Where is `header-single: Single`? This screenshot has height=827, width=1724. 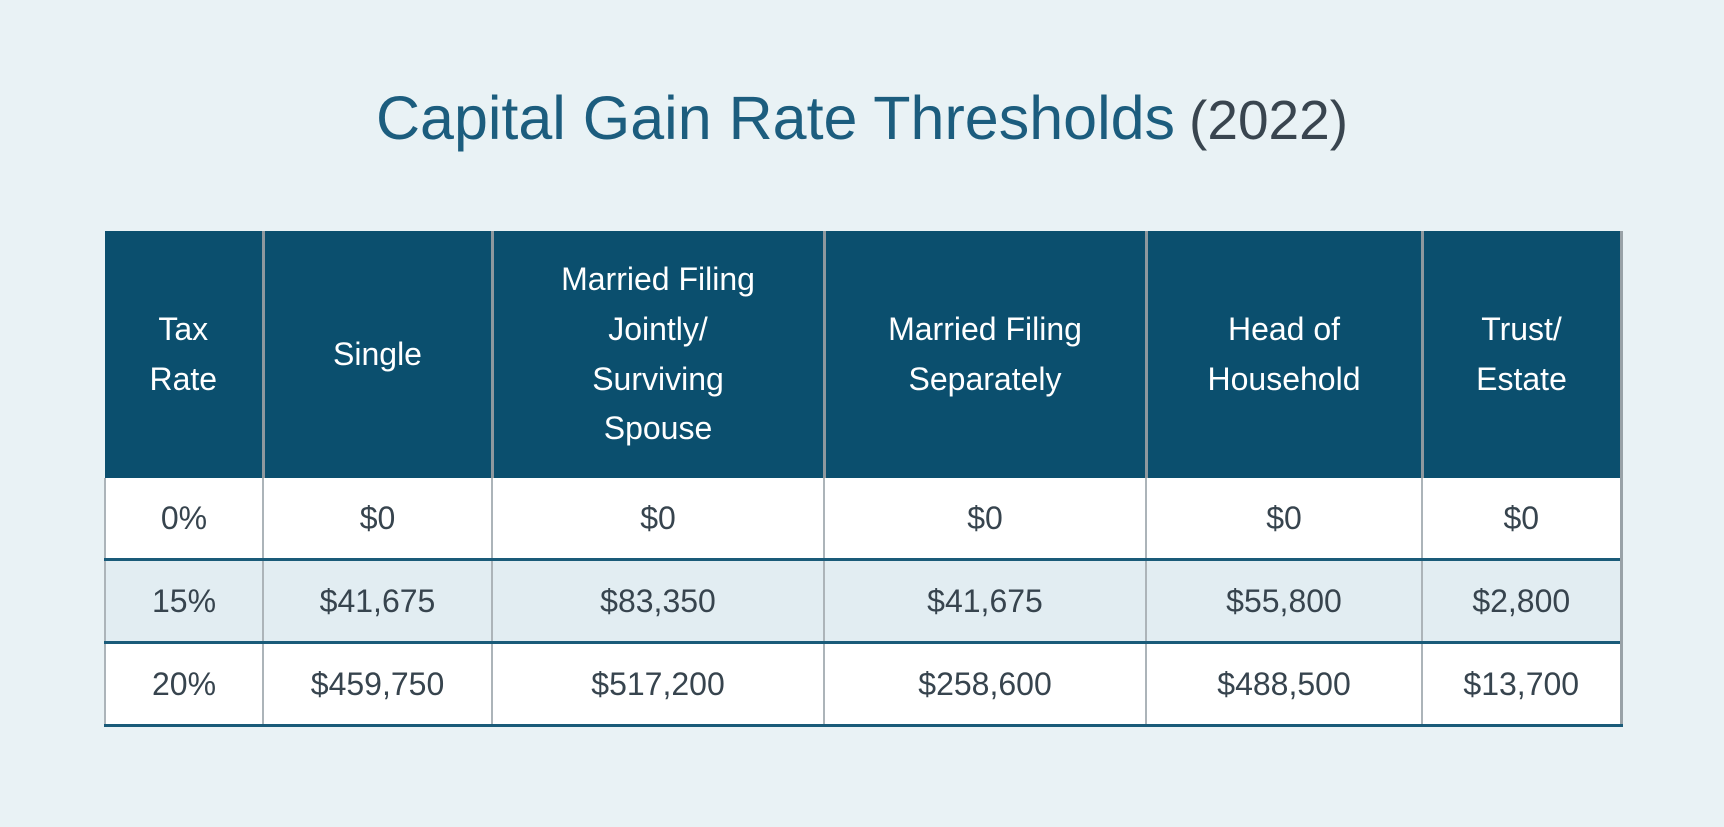
header-single: Single is located at coordinates (378, 354).